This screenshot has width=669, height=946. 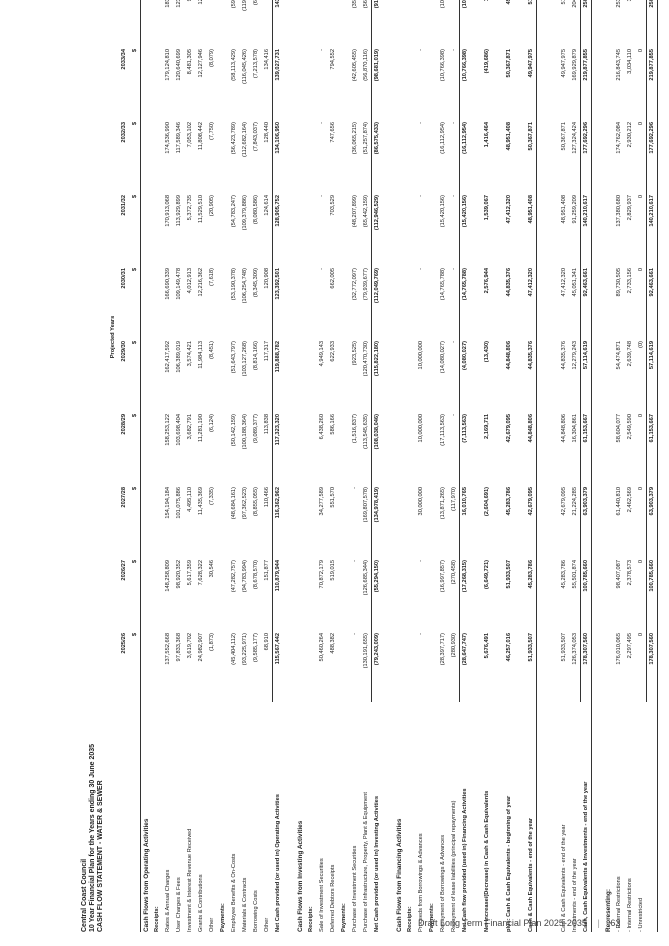 What do you see at coordinates (124, 278) in the screenshot?
I see `year-header: 2030/31` at bounding box center [124, 278].